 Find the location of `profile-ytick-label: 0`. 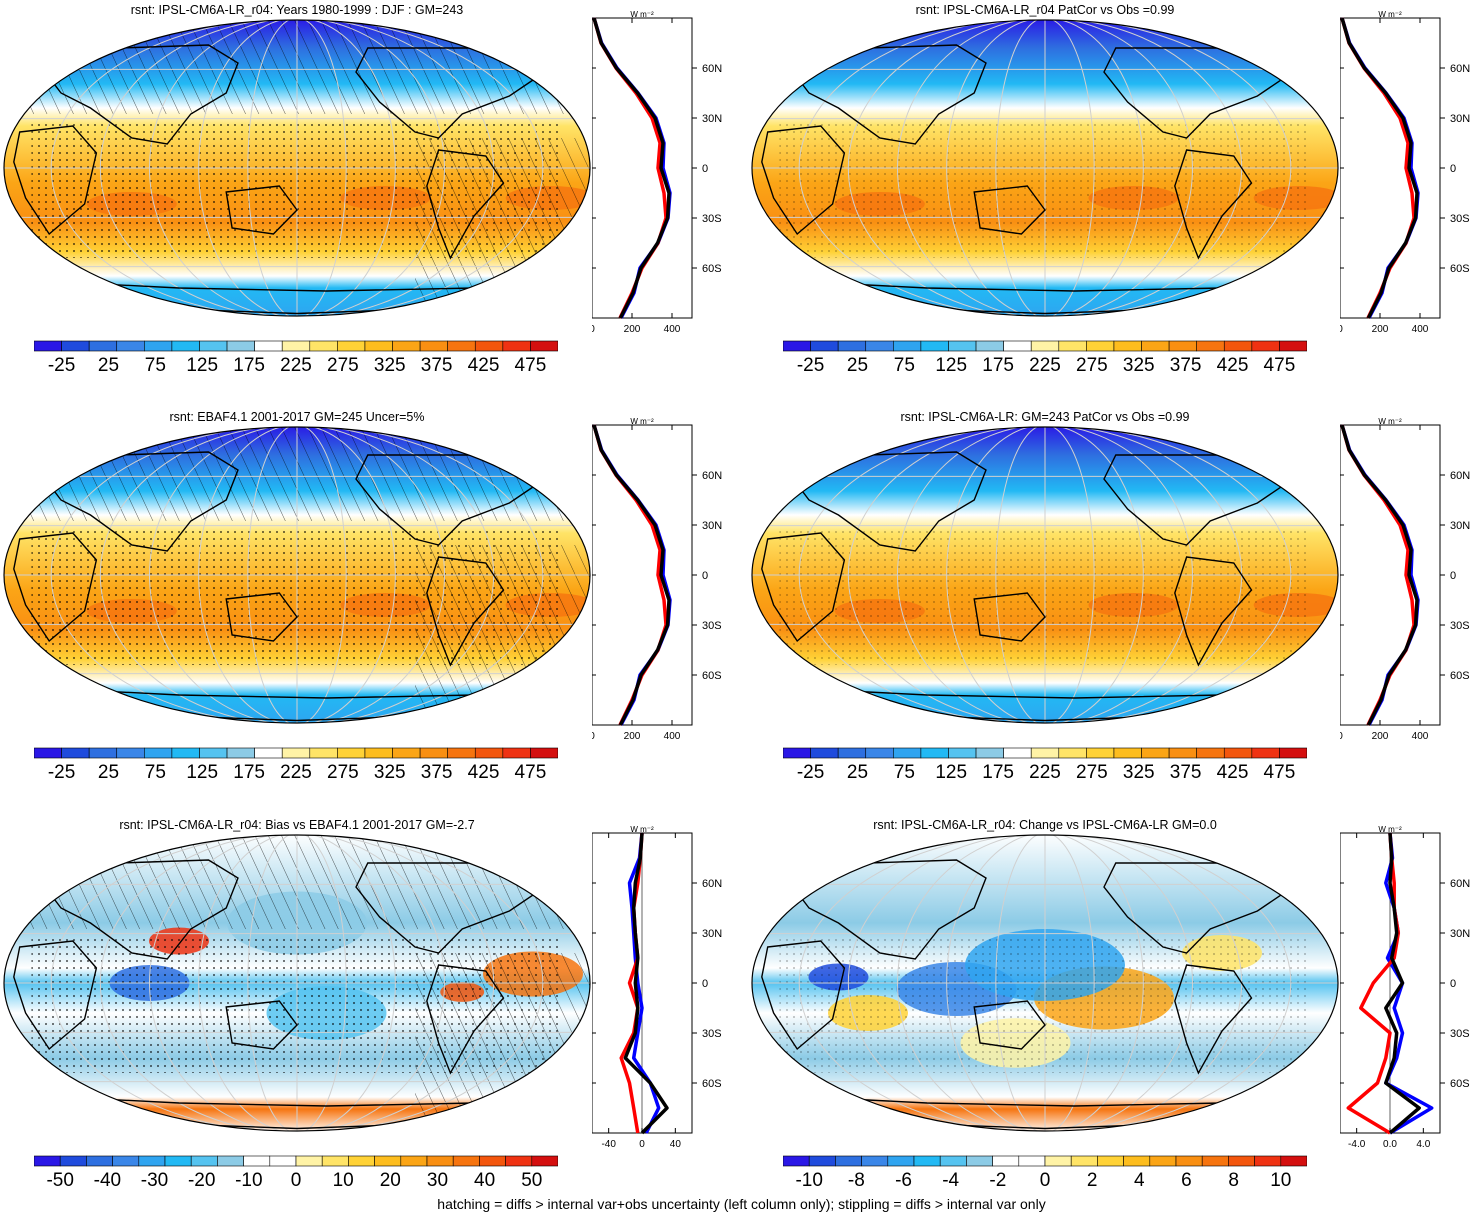

profile-ytick-label: 0 is located at coordinates (705, 984).